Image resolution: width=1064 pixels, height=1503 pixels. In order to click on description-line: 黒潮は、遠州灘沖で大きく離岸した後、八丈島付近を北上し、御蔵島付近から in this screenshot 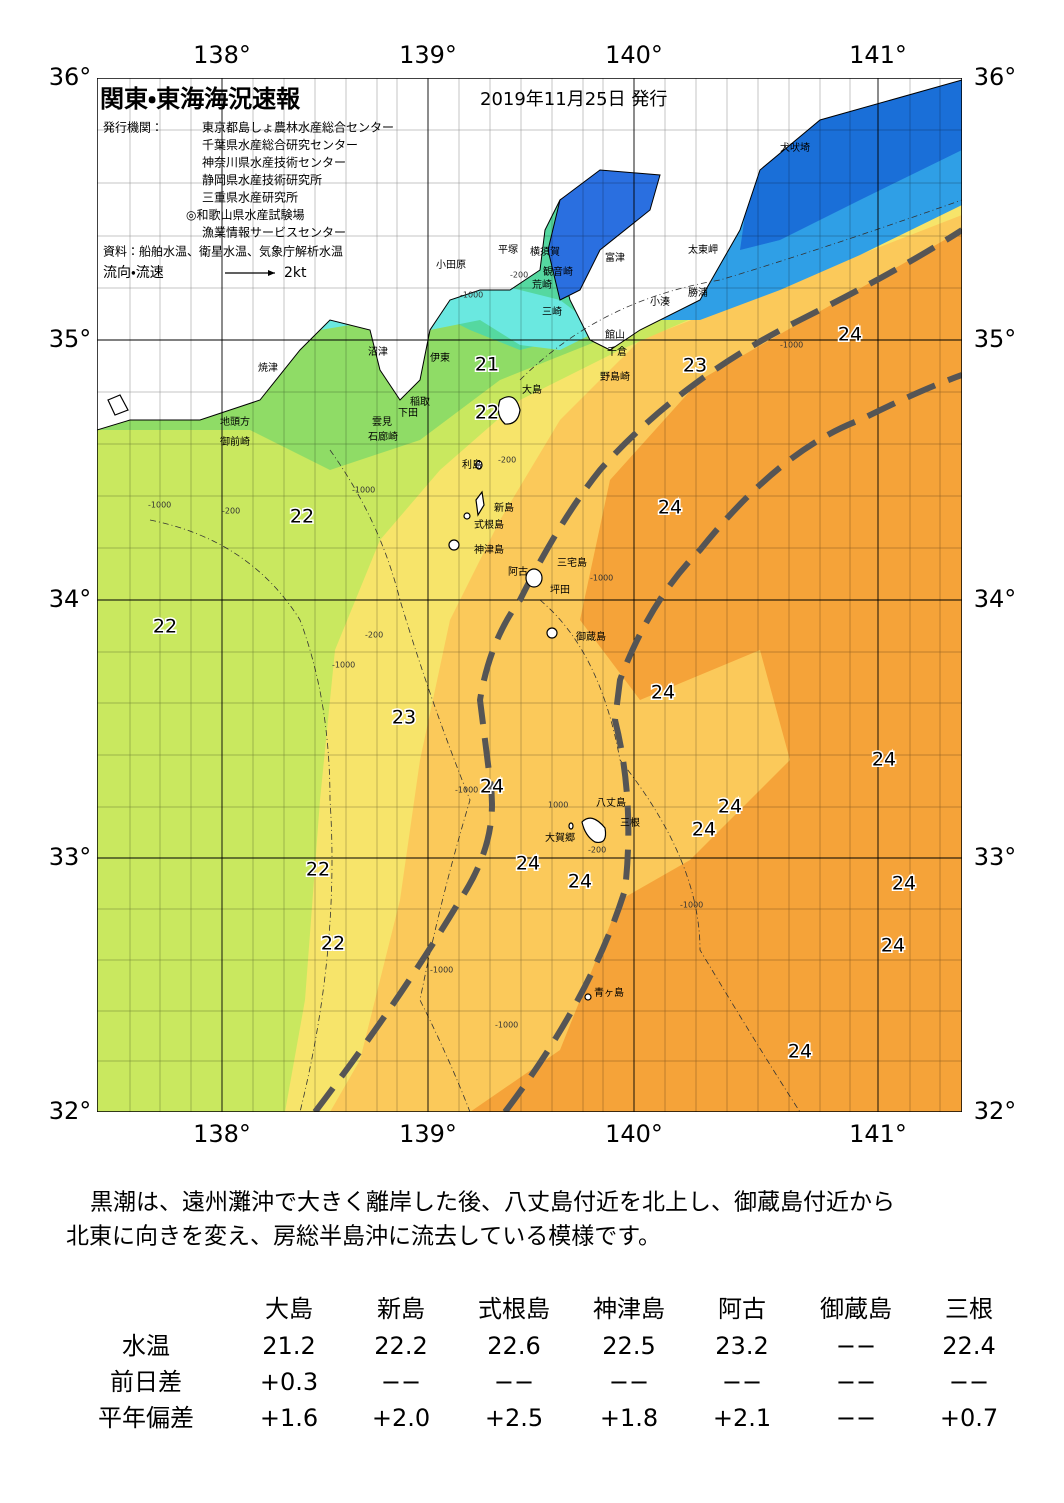, I will do `click(492, 1203)`.